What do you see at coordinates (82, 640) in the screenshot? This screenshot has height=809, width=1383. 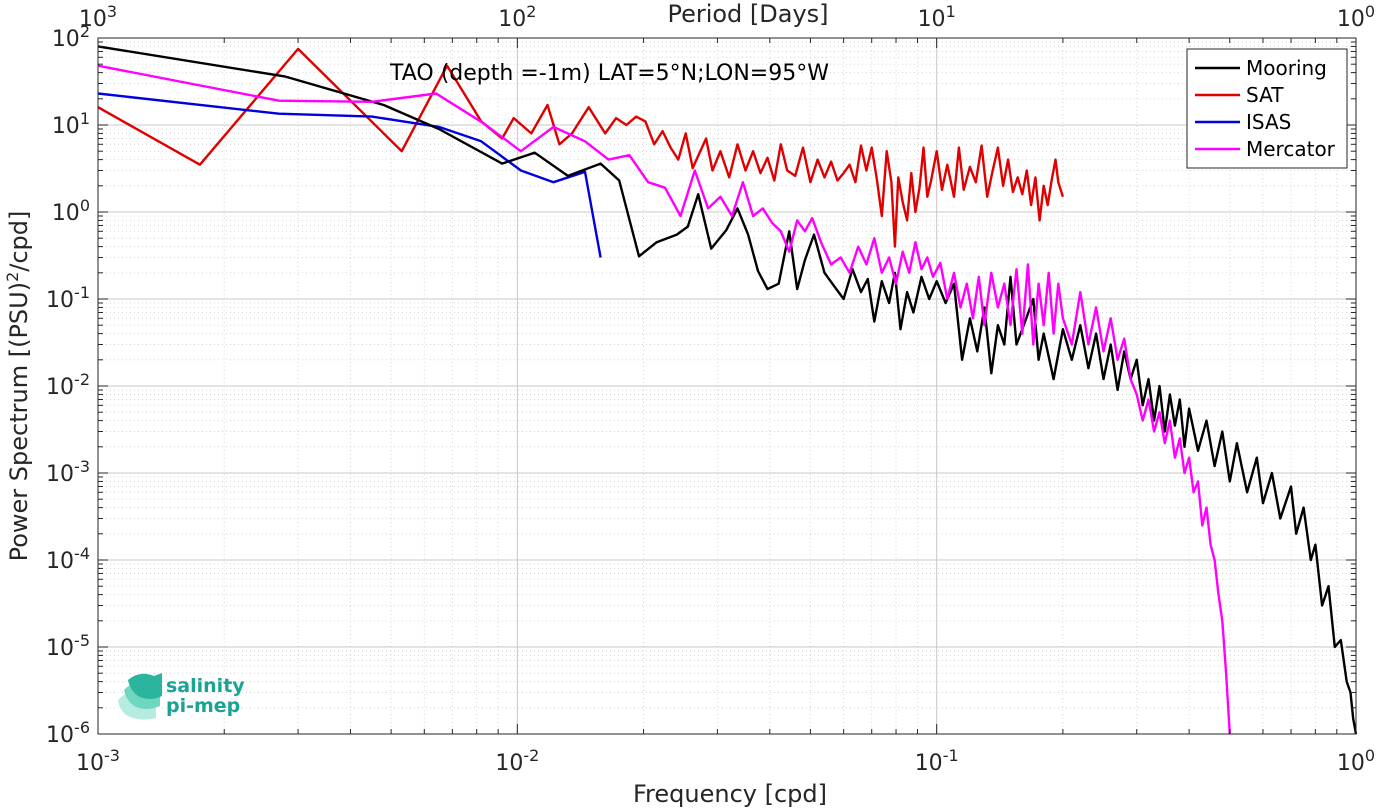 I see `y-tick-exp: -5` at bounding box center [82, 640].